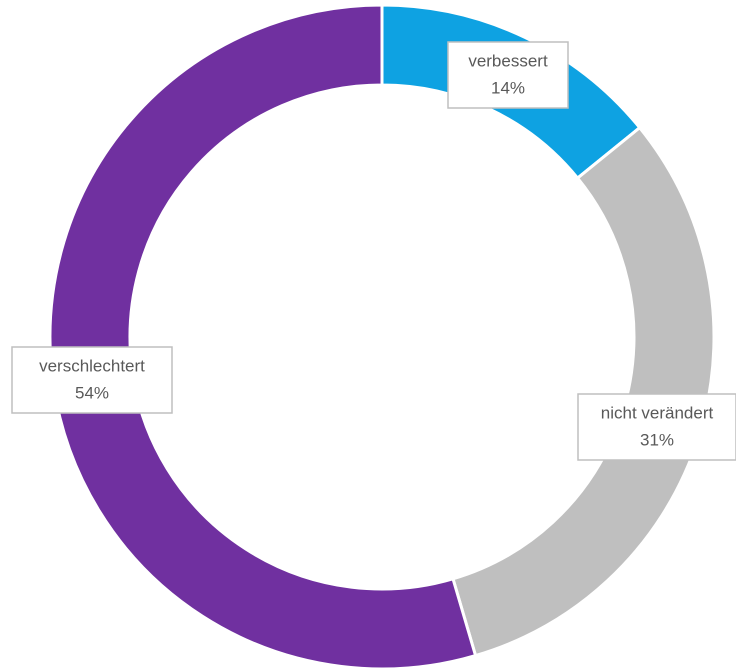 The height and width of the screenshot is (671, 736). What do you see at coordinates (92, 392) in the screenshot?
I see `value-label: 54%` at bounding box center [92, 392].